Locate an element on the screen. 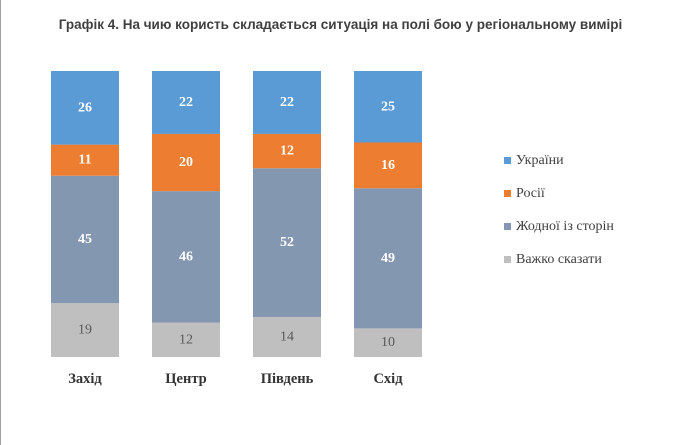  data-label-1-2: 45 is located at coordinates (85, 239).